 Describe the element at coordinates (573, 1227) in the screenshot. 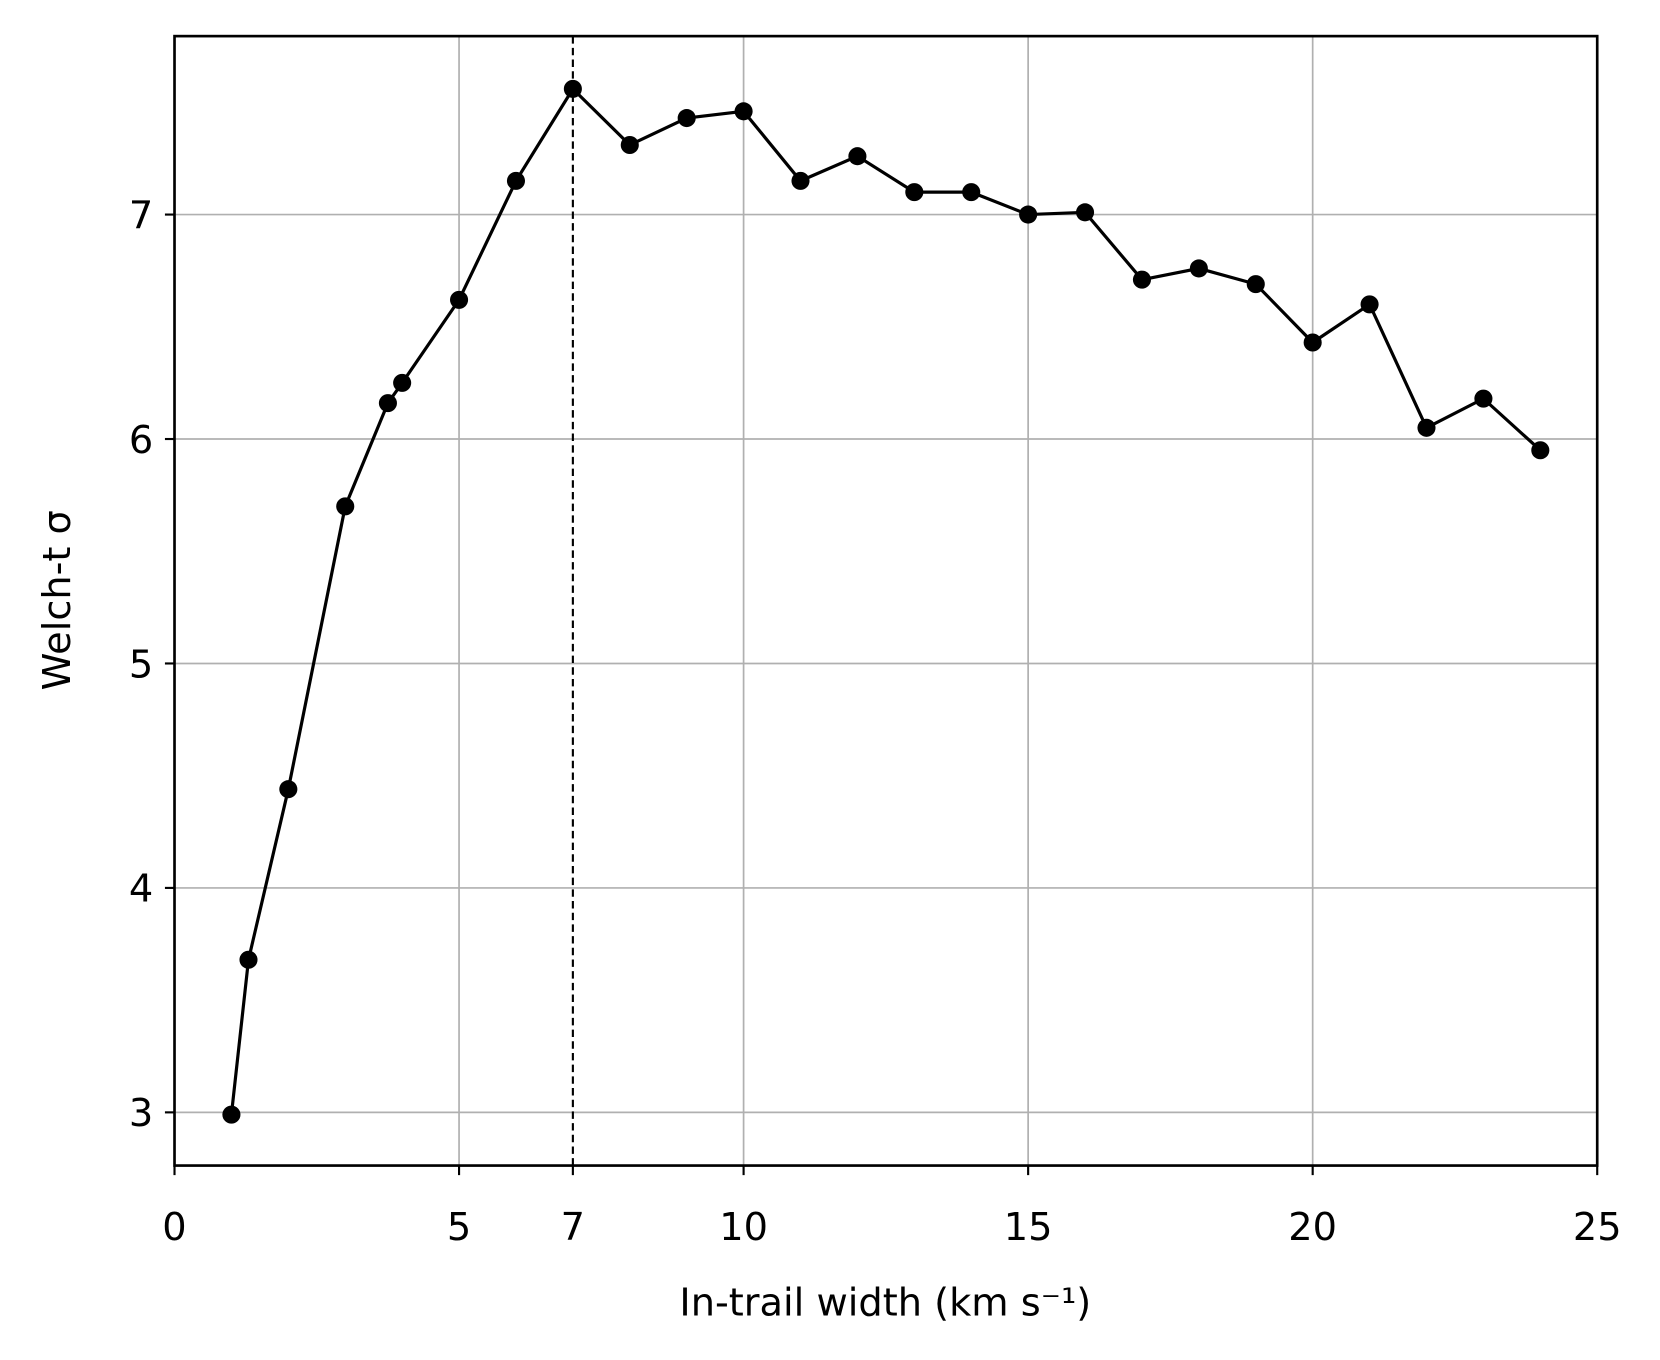

I see `x-tick-label: 7` at that location.